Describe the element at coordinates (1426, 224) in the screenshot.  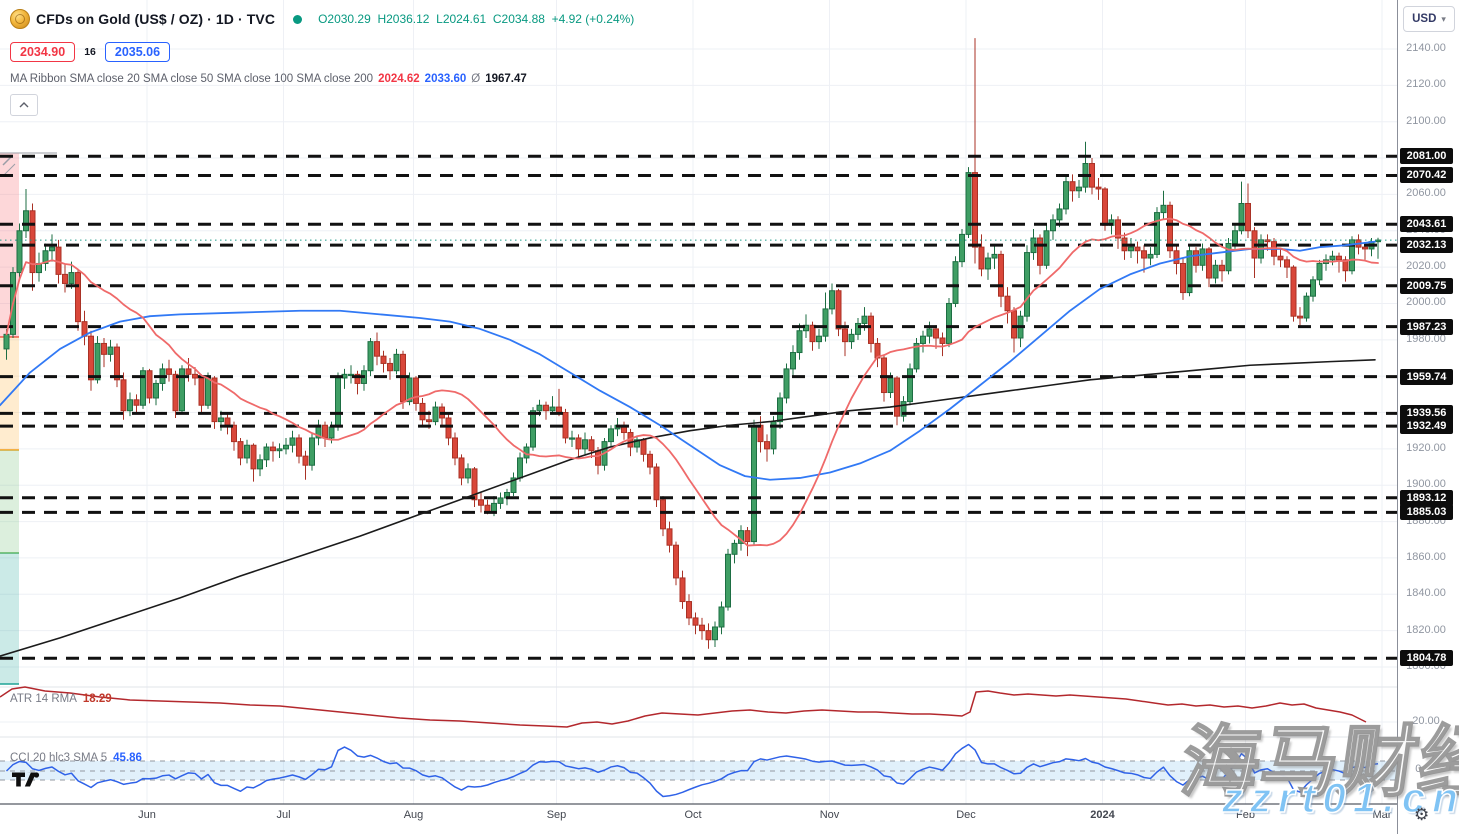
I see `price-level-label: 2043.61` at that location.